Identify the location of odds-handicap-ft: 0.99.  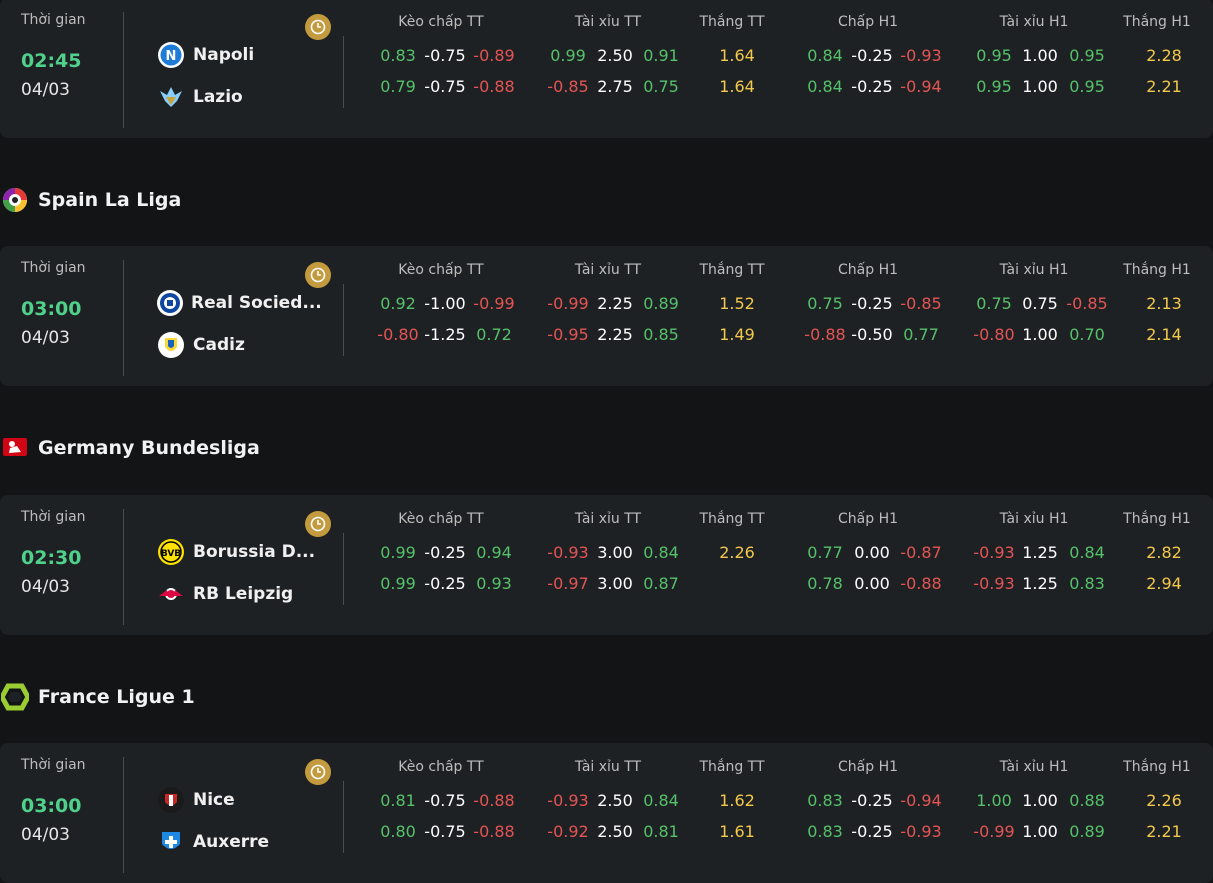
(398, 552).